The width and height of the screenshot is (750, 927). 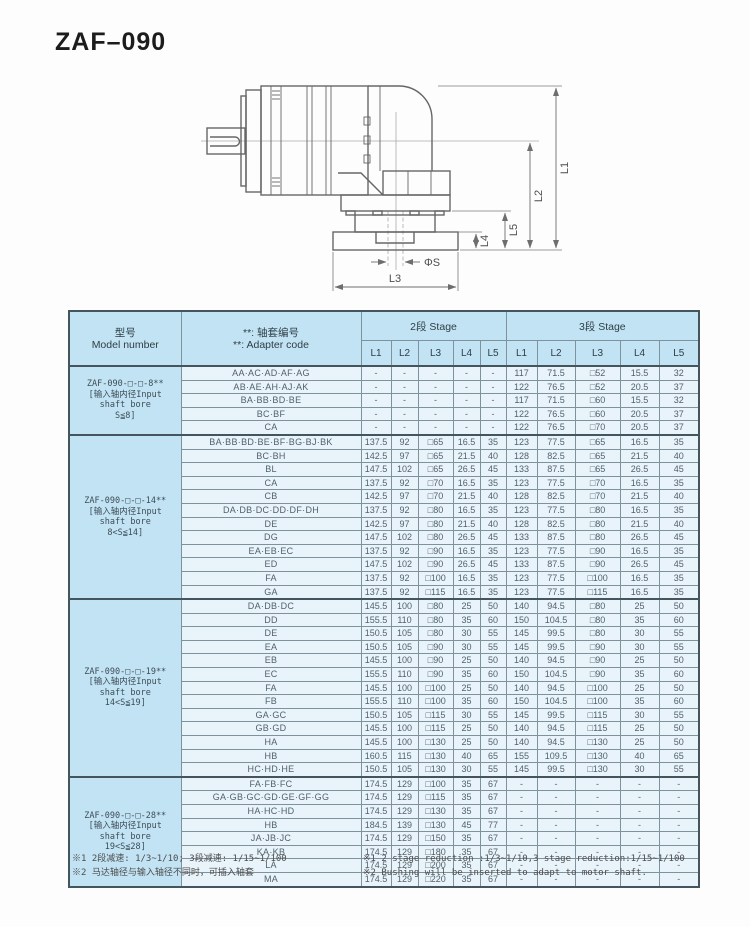 What do you see at coordinates (271, 338) in the screenshot?
I see `col-header-adapter: **: 轴套编号 **: Adapter code` at bounding box center [271, 338].